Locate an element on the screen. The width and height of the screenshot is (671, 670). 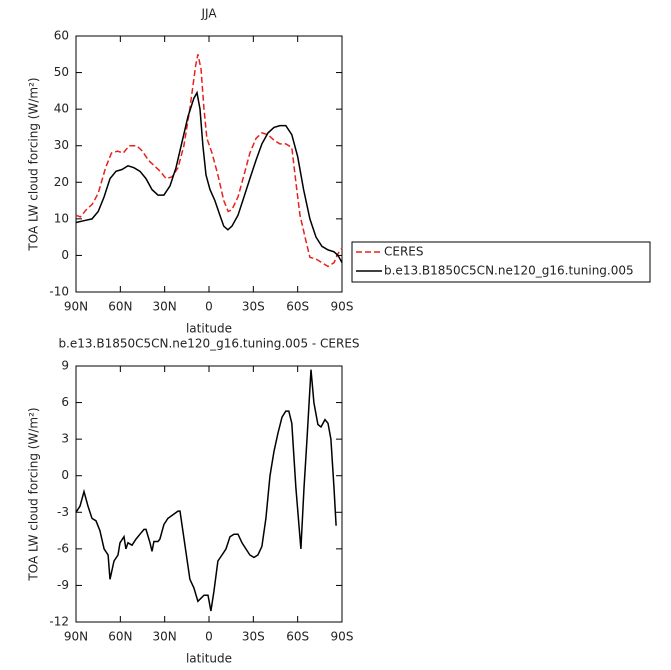
y-tick-label: 9 is located at coordinates (65, 366).